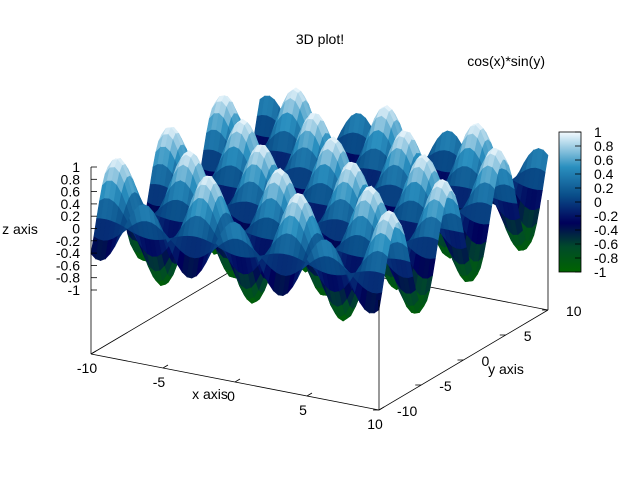 This screenshot has height=480, width=640. What do you see at coordinates (68, 253) in the screenshot?
I see `z-tick-label: -0.4` at bounding box center [68, 253].